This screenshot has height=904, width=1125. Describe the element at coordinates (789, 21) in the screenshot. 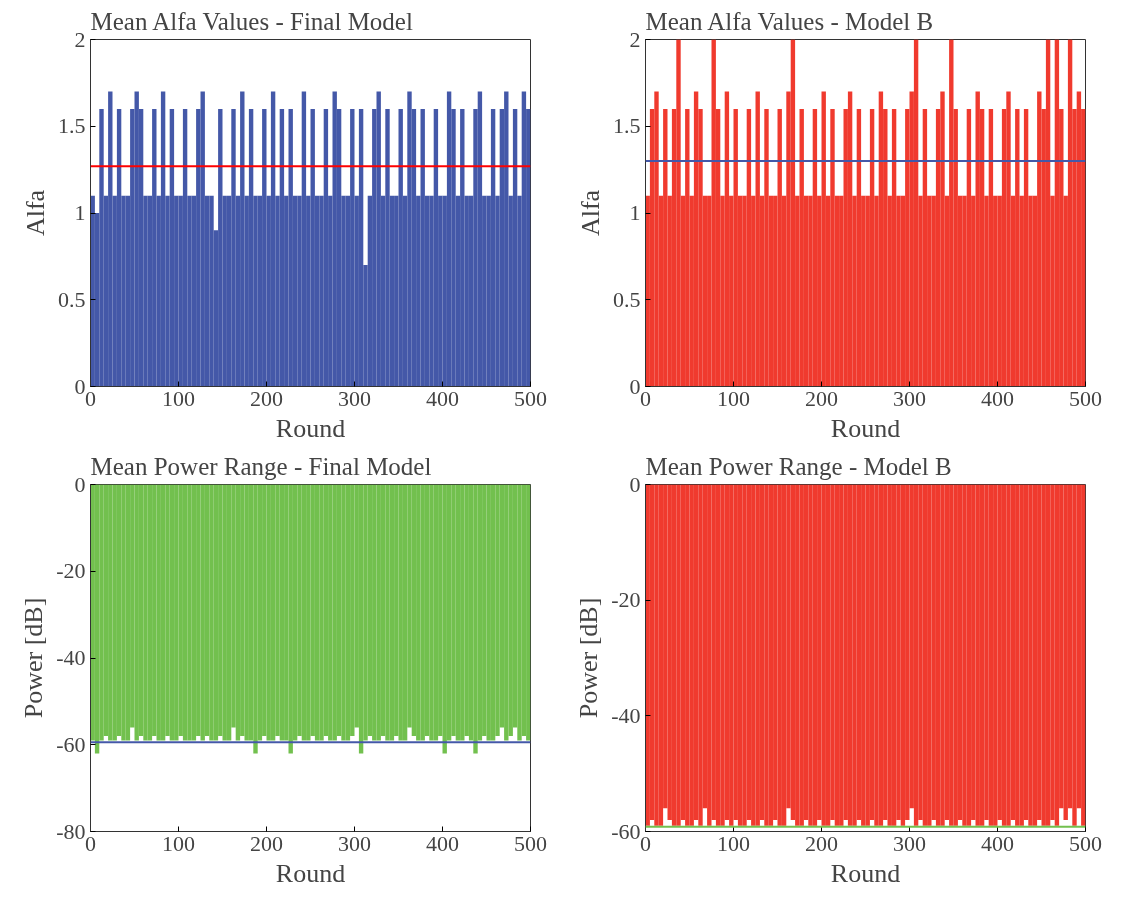

I see `chart-title: Mean Alfa Values - Model B` at that location.